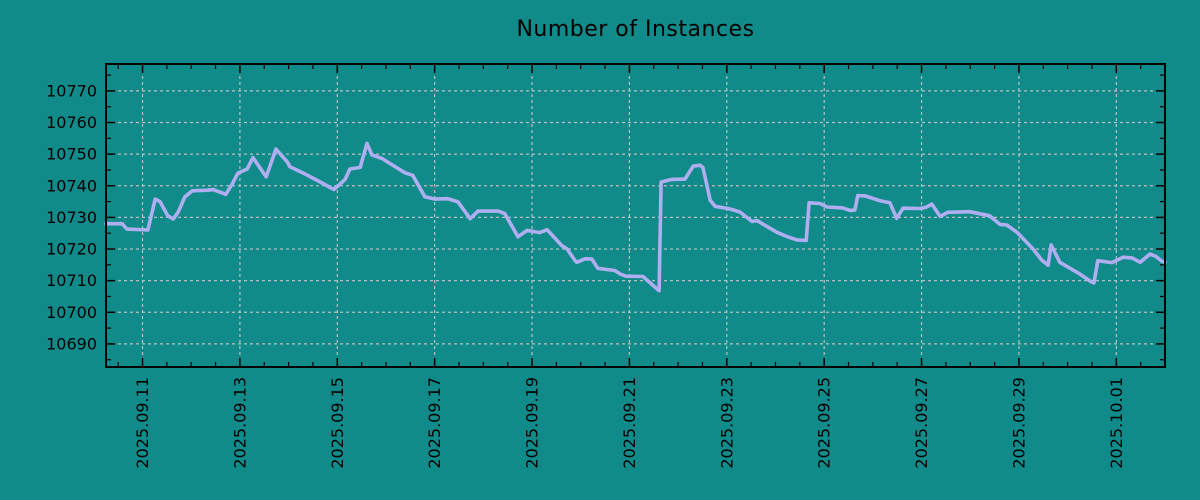 This screenshot has width=1200, height=500. I want to click on x-tick-label: 2025.09.23, so click(726, 423).